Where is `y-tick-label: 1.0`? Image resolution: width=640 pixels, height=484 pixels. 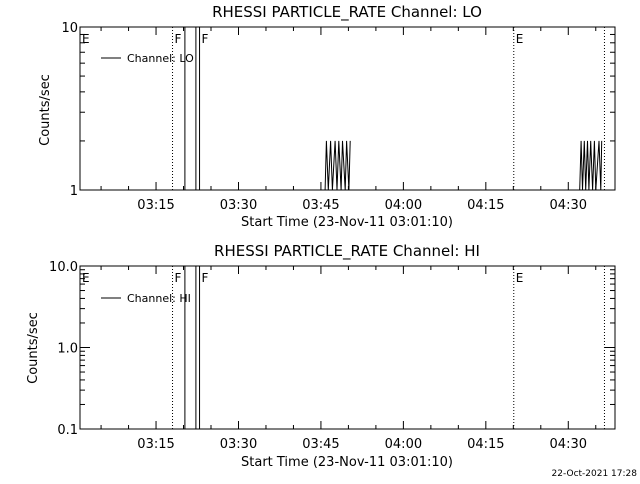 y-tick-label: 1.0 is located at coordinates (67, 349).